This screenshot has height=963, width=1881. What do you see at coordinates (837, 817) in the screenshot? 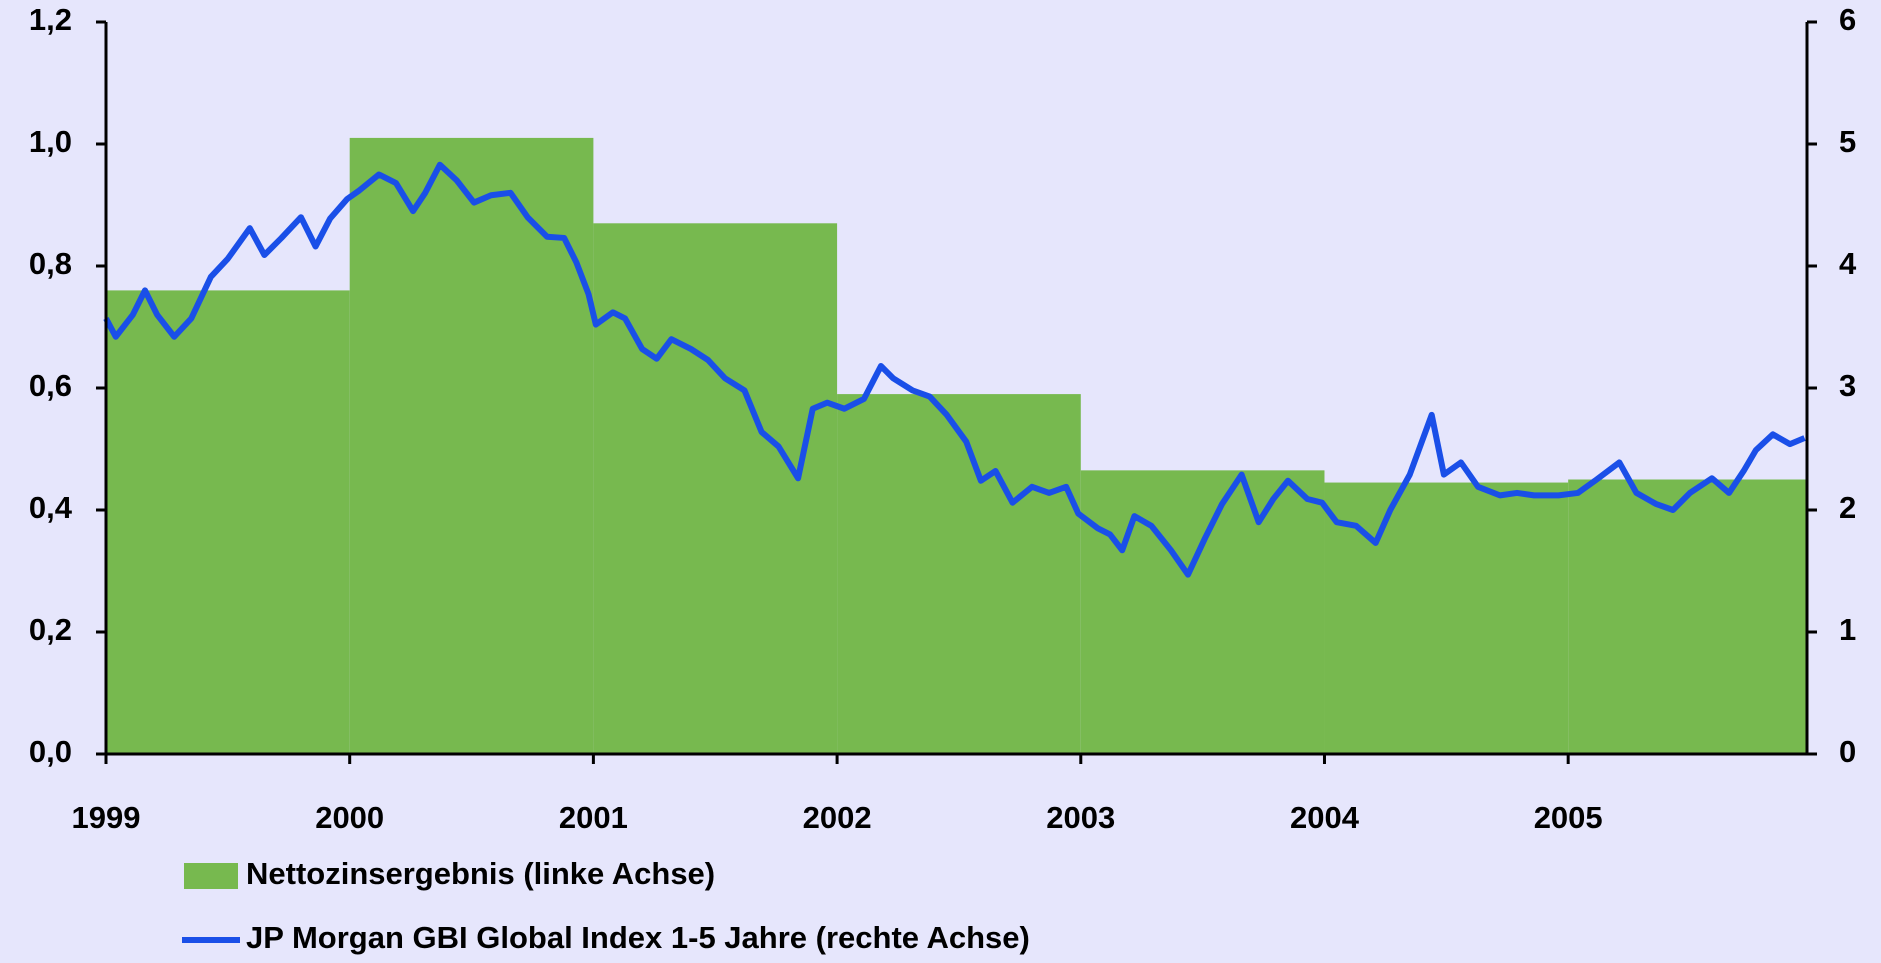
I see `x-tick-label: 2002` at bounding box center [837, 817].